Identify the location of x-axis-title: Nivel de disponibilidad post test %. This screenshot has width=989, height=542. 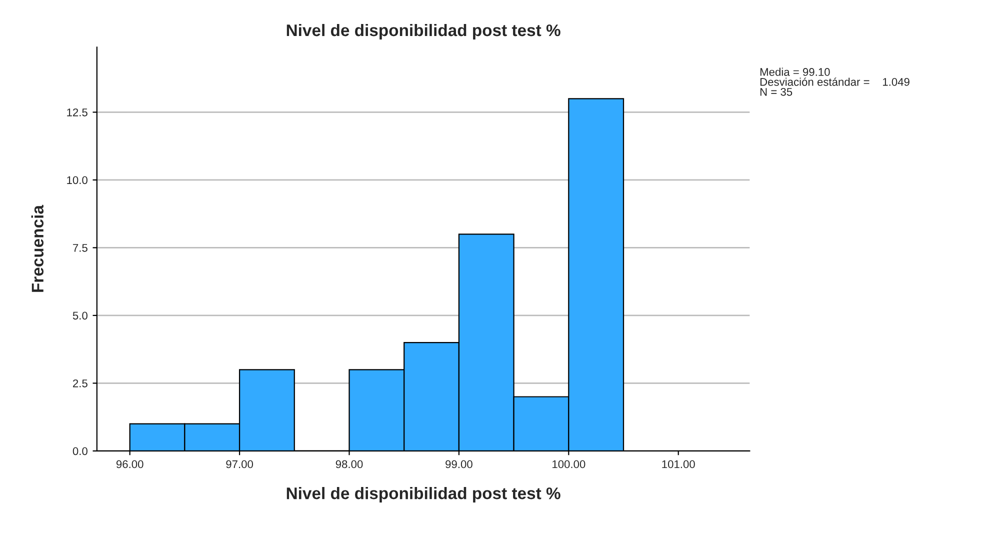
(423, 494).